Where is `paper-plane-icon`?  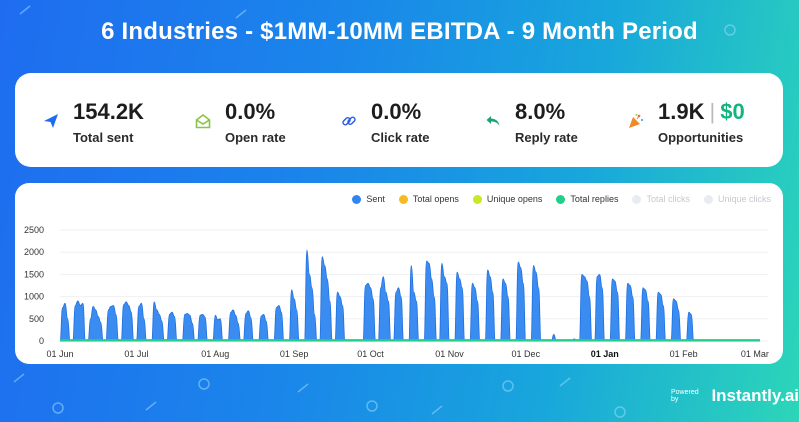 paper-plane-icon is located at coordinates (51, 121).